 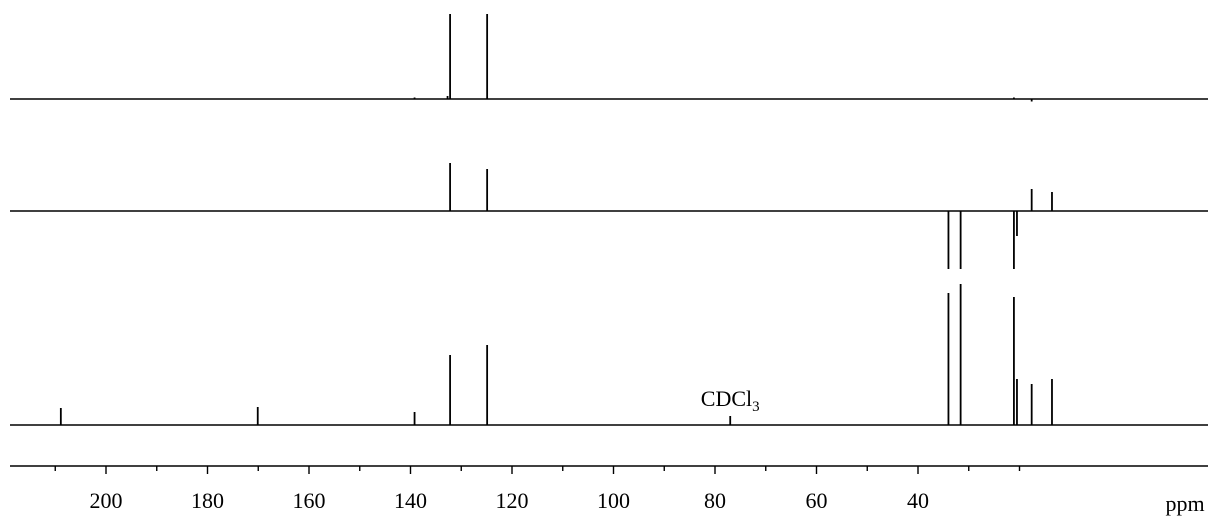 I want to click on x-tick-label: 120, so click(x=512, y=500).